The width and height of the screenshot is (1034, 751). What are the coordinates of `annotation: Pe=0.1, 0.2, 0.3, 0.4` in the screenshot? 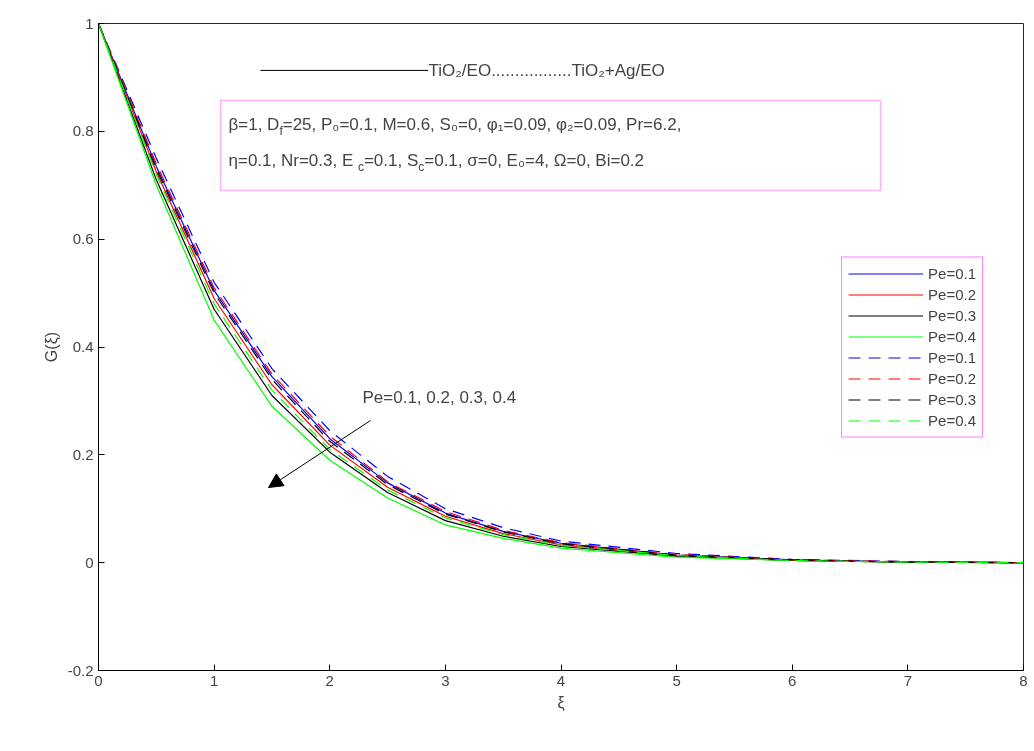 It's located at (439, 397).